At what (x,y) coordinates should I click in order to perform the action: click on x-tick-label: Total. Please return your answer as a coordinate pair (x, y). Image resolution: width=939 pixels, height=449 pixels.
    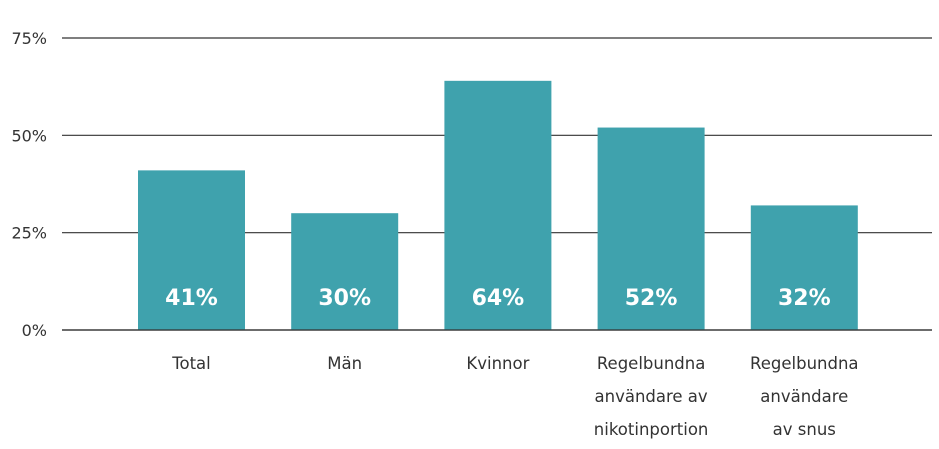
    Looking at the image, I should click on (191, 363).